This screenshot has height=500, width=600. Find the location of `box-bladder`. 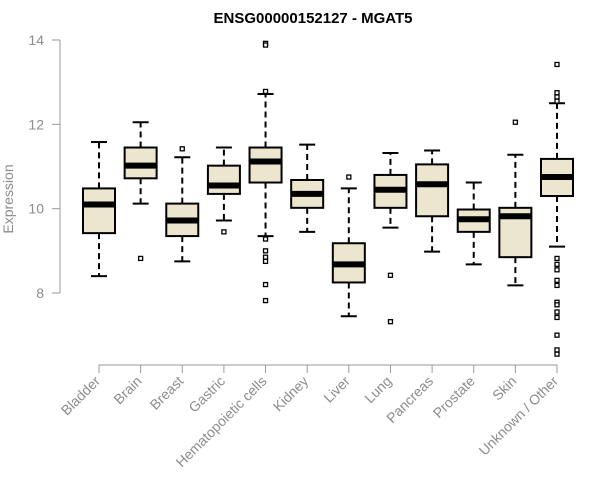

box-bladder is located at coordinates (99, 209).